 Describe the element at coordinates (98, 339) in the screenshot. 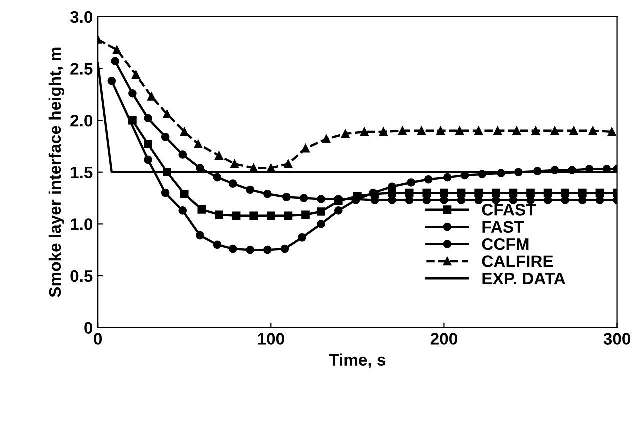

I see `x-tick-label: 0` at that location.